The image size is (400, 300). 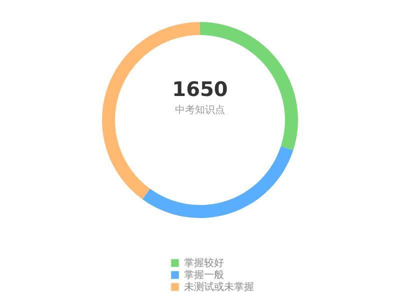 What do you see at coordinates (219, 287) in the screenshot?
I see `legend-label: 未测试或未掌握` at bounding box center [219, 287].